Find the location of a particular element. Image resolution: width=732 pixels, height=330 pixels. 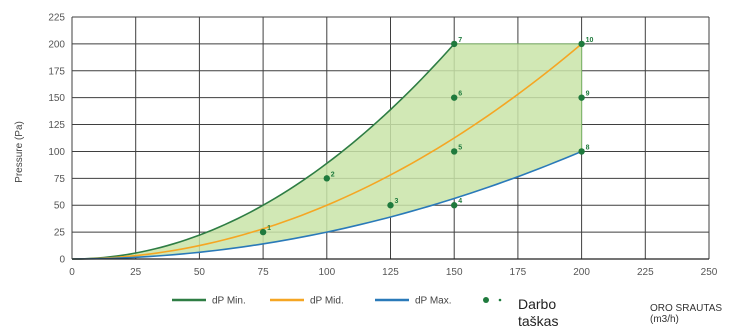

legend: dP Min. dP Mid. dP Max. is located at coordinates (337, 301).